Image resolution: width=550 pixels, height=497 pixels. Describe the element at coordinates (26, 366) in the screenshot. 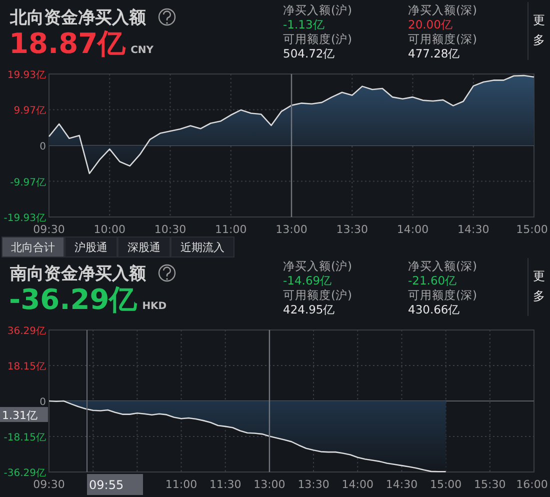

I see `y-tick-label: 18.15亿` at that location.